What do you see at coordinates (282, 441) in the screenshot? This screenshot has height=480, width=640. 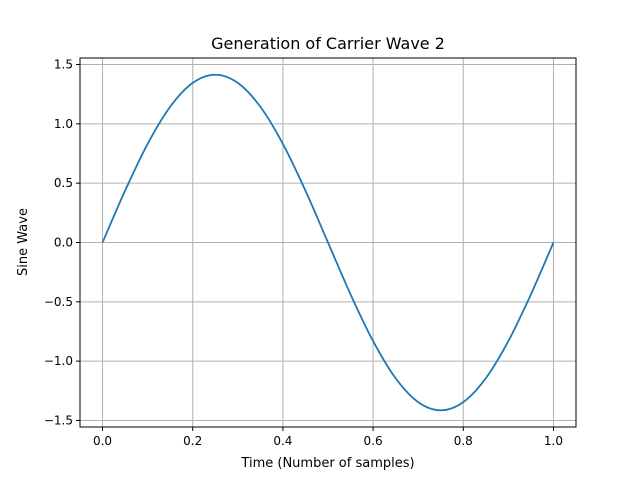 I see `x-tick-label: 0.4` at bounding box center [282, 441].